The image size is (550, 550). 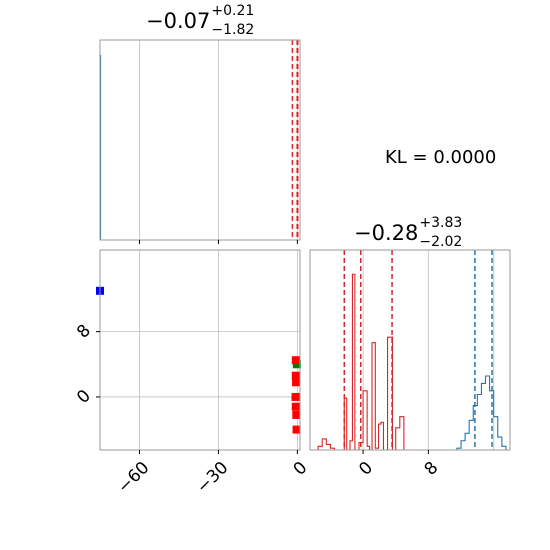 What do you see at coordinates (366, 469) in the screenshot?
I see `param2-x-tick-label: 0` at bounding box center [366, 469].